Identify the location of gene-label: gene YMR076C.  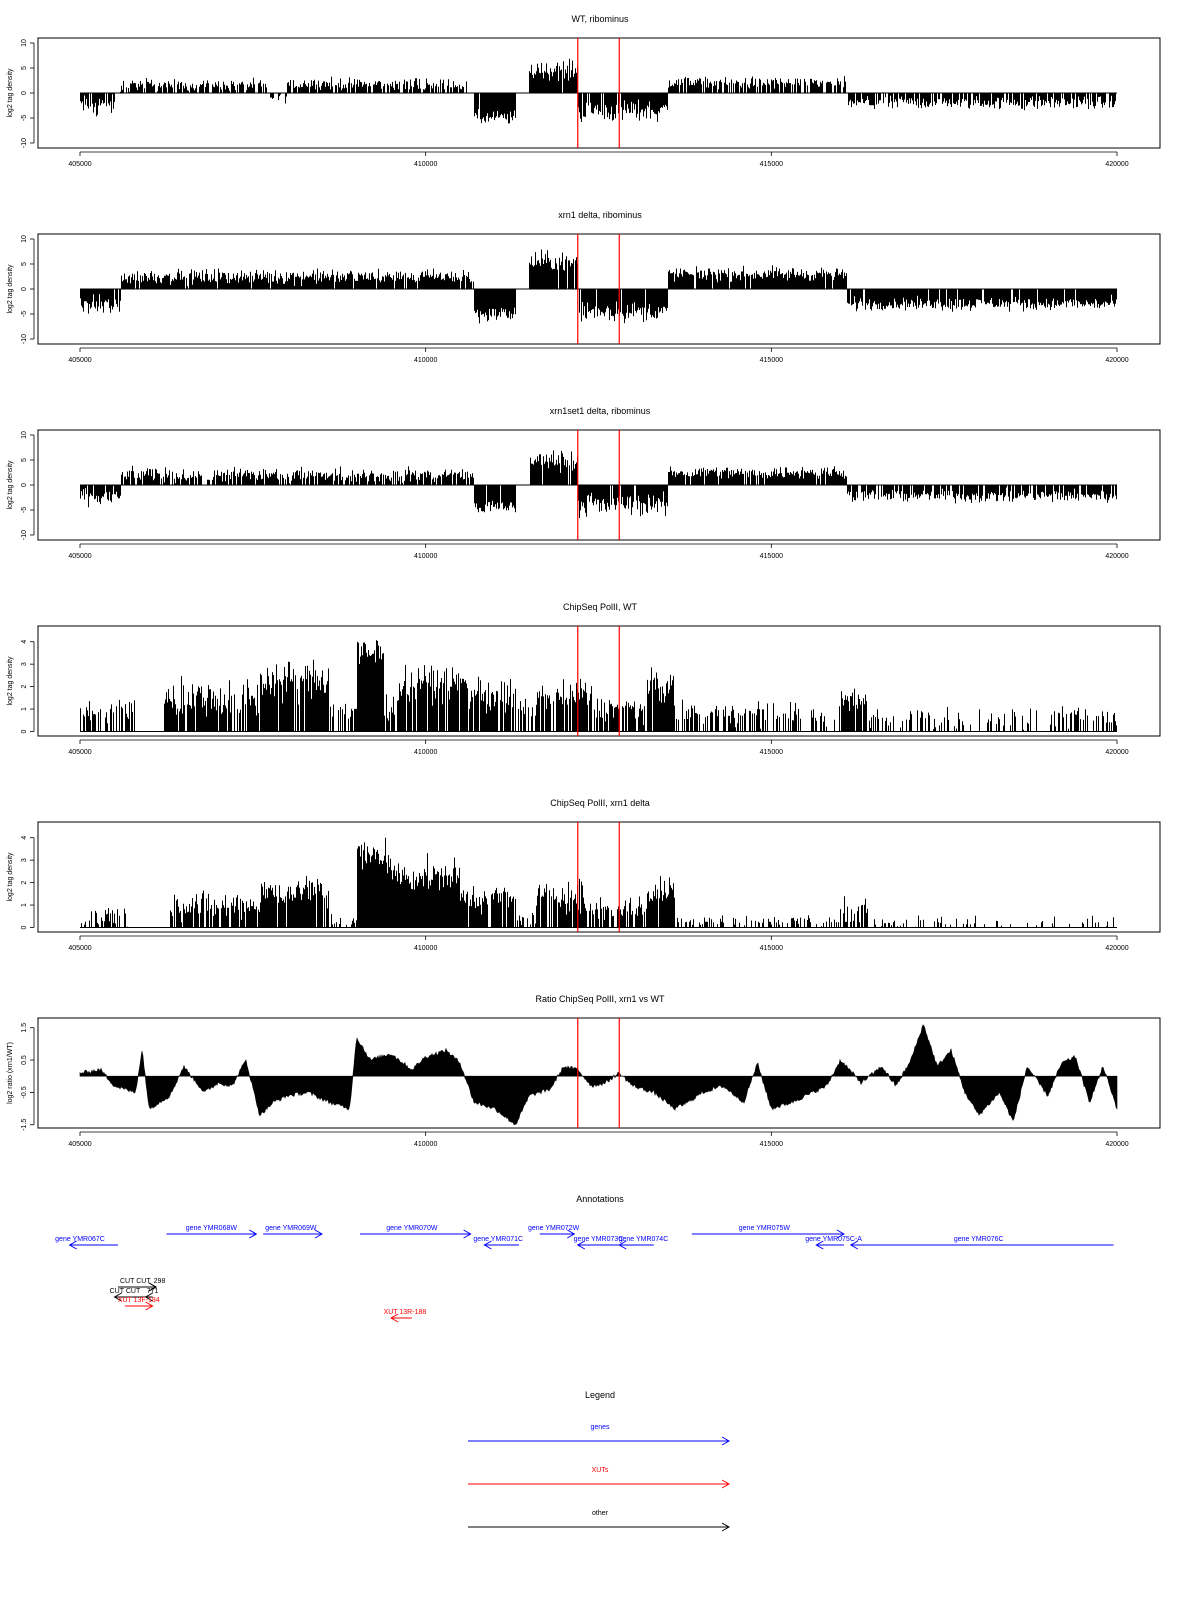
(979, 1239).